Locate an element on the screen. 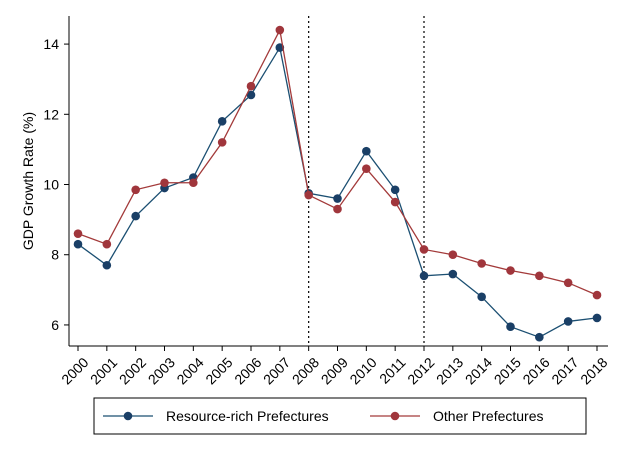 This screenshot has width=623, height=453. y-axis-label: GDP Growth Rate (%) is located at coordinates (28, 181).